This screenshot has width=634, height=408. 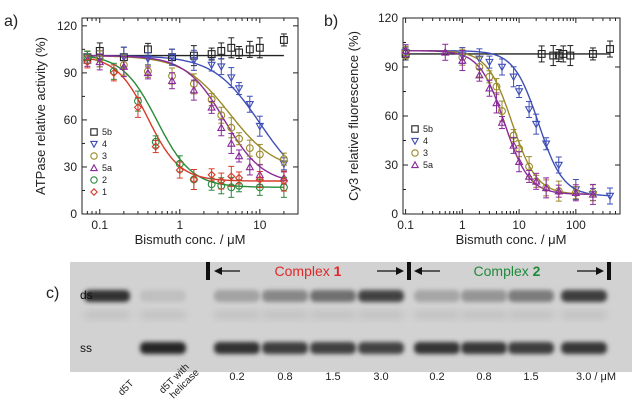 What do you see at coordinates (104, 156) in the screenshot?
I see `legend-label-3: 3` at bounding box center [104, 156].